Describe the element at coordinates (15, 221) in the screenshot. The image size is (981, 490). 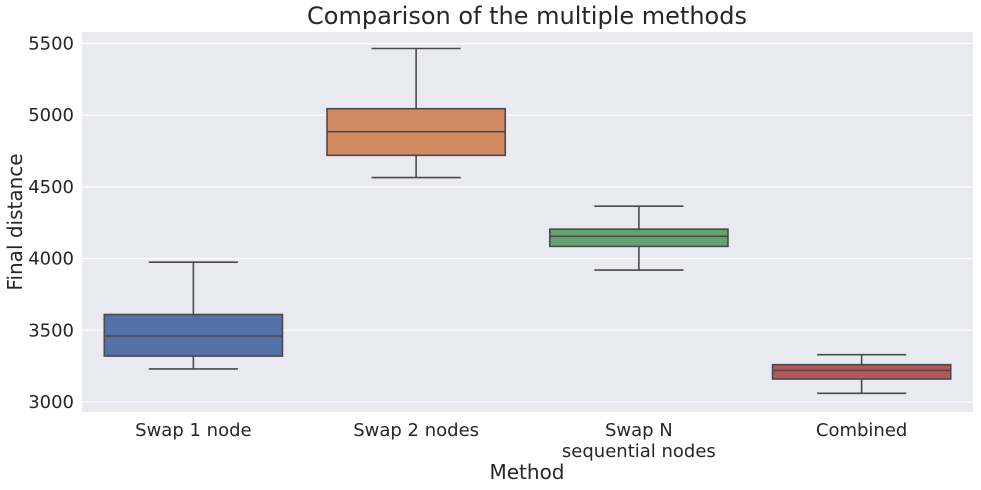
I see `y-axis-label: Final distance` at that location.